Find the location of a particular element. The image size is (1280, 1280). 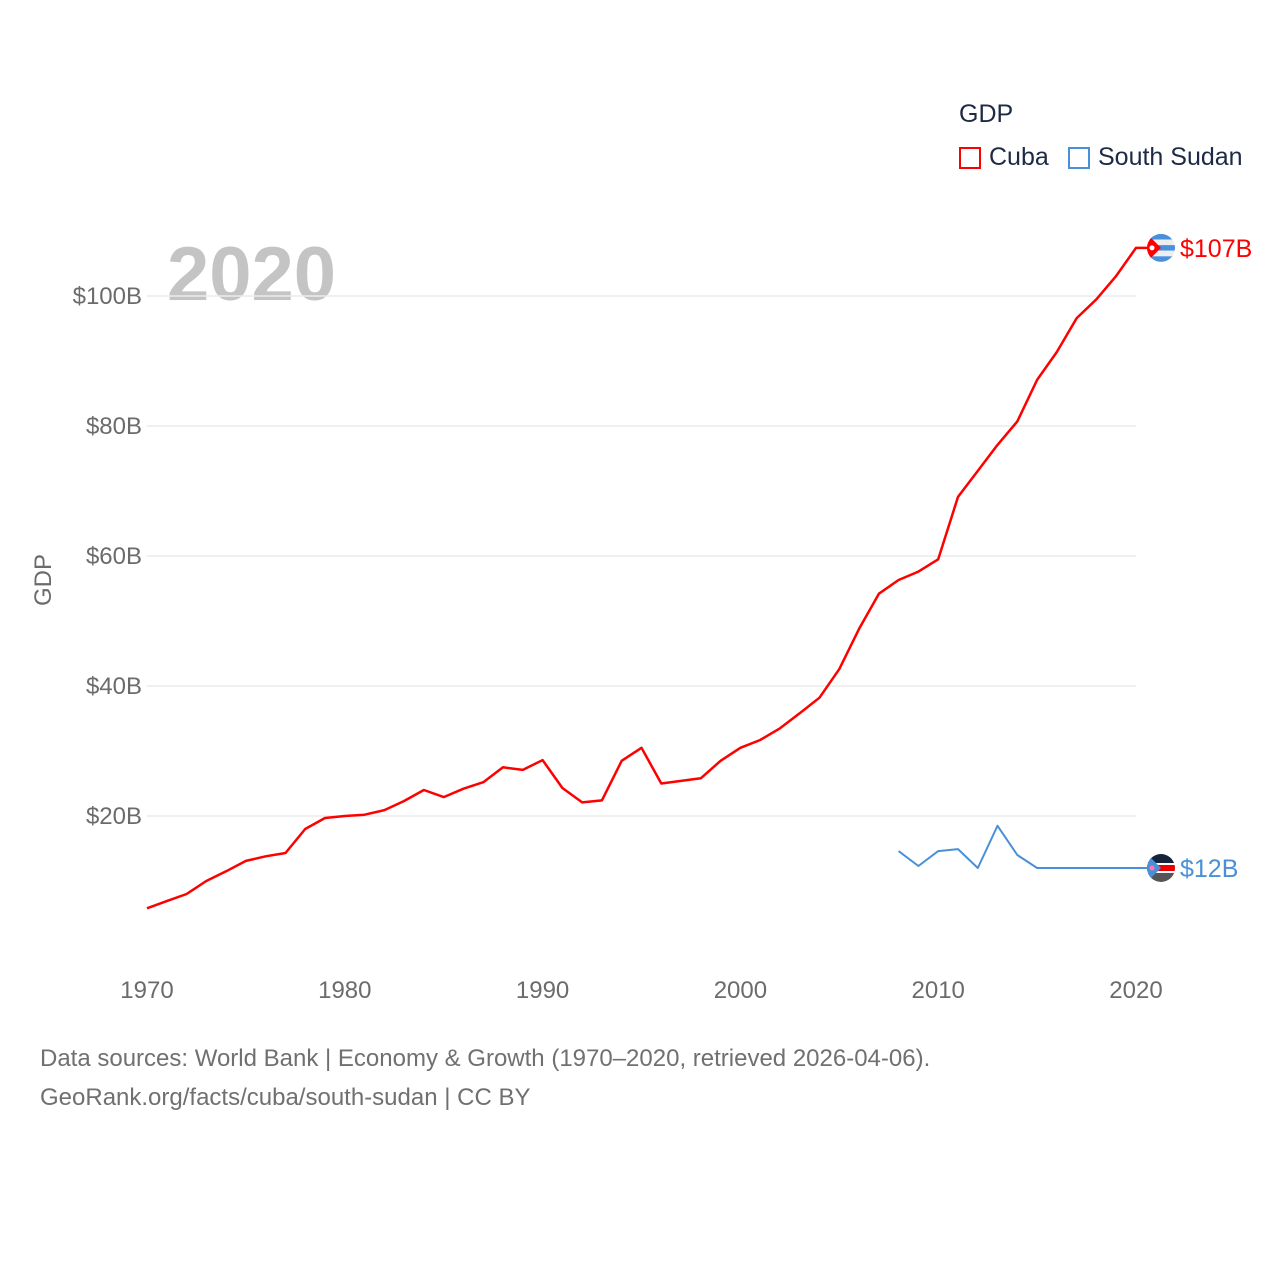

legend-label-south-sudan: South Sudan is located at coordinates (1170, 157).